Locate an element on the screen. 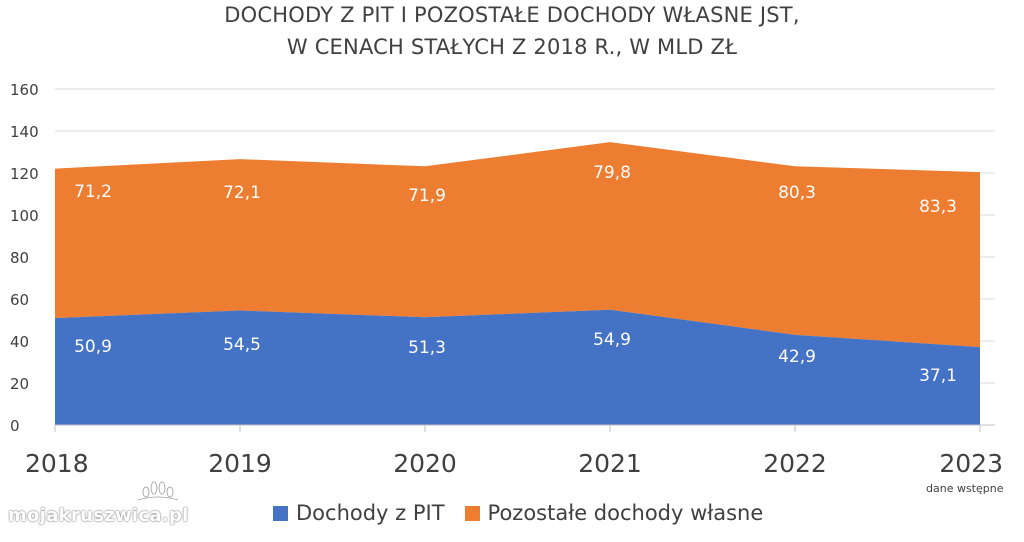 The height and width of the screenshot is (542, 1024). watermark-logo-icon is located at coordinates (158, 491).